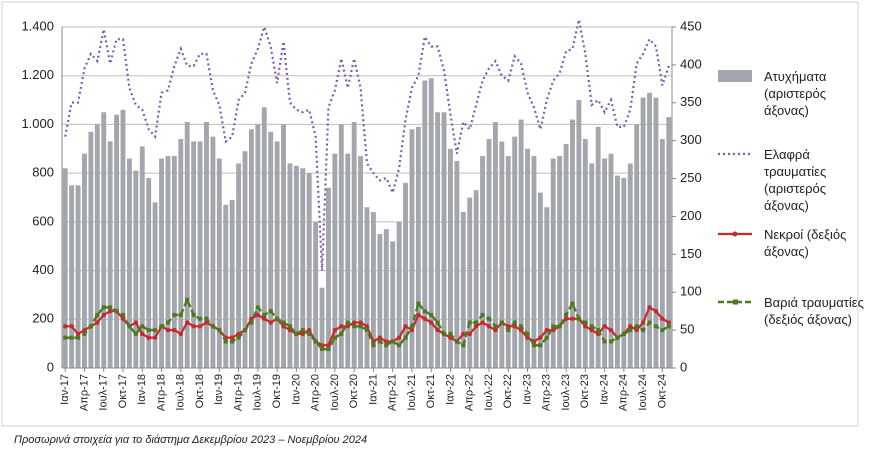 This screenshot has width=874, height=454. I want to click on x-tick-label: Απρ-20, so click(316, 392).